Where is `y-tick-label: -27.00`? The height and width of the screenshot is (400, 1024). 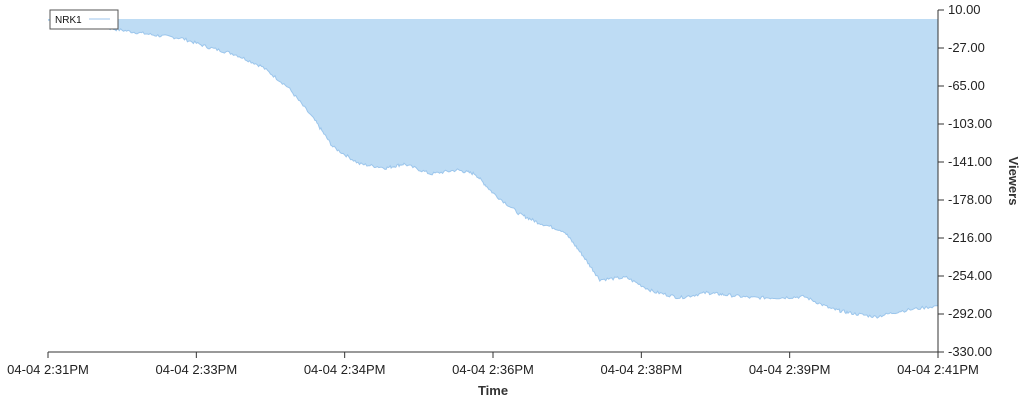 y-tick-label: -27.00 is located at coordinates (966, 47).